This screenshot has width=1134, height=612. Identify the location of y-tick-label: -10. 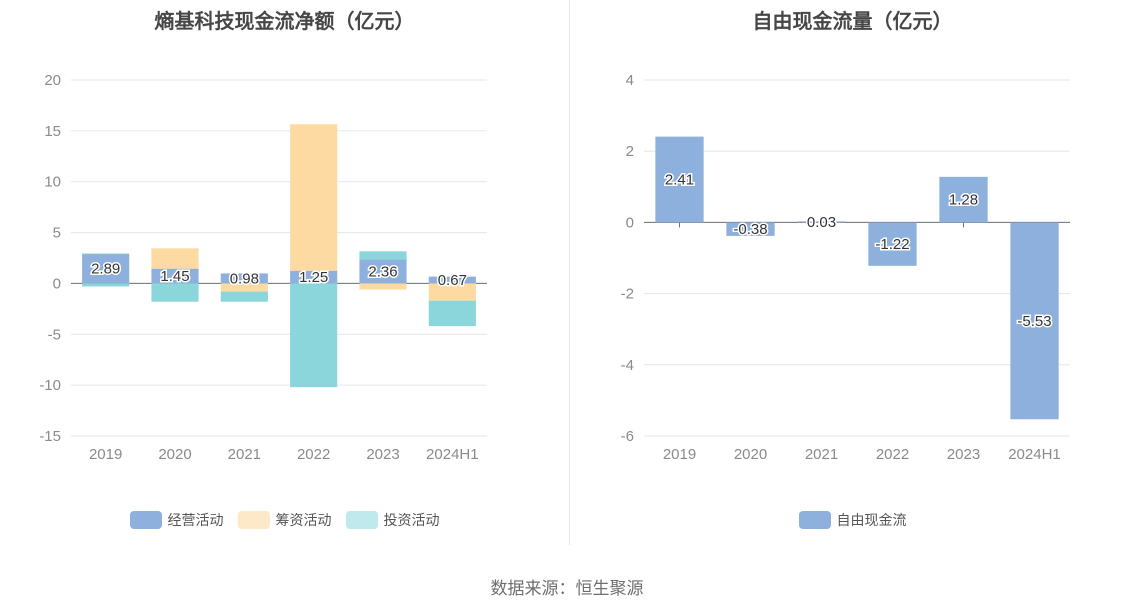
(50, 385).